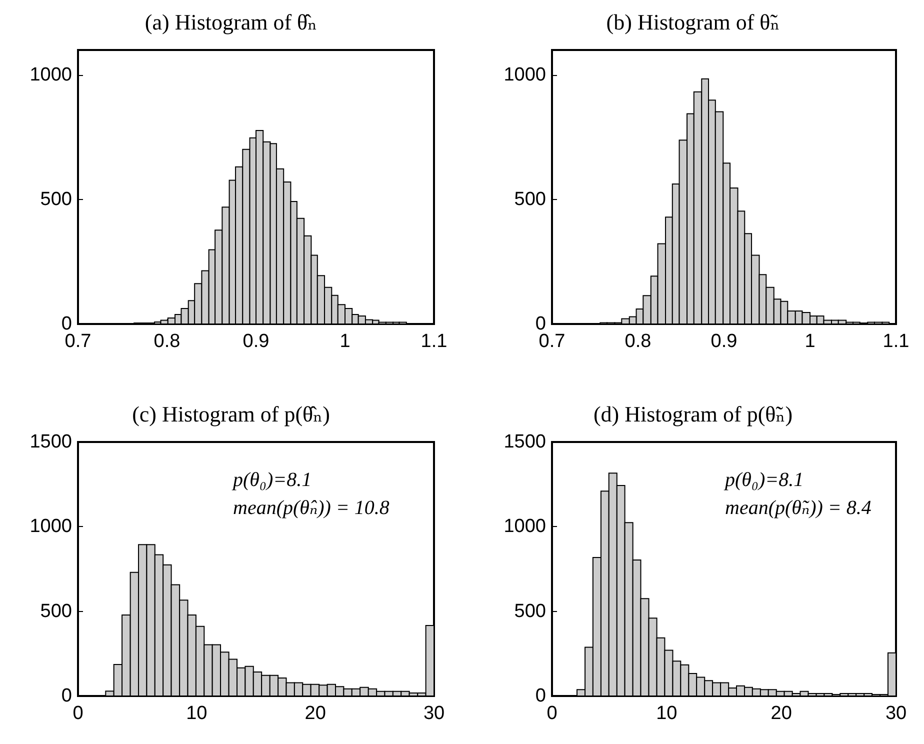  Describe the element at coordinates (693, 22) in the screenshot. I see `chart-title: (b) Histogram of θ̃ₙ` at that location.